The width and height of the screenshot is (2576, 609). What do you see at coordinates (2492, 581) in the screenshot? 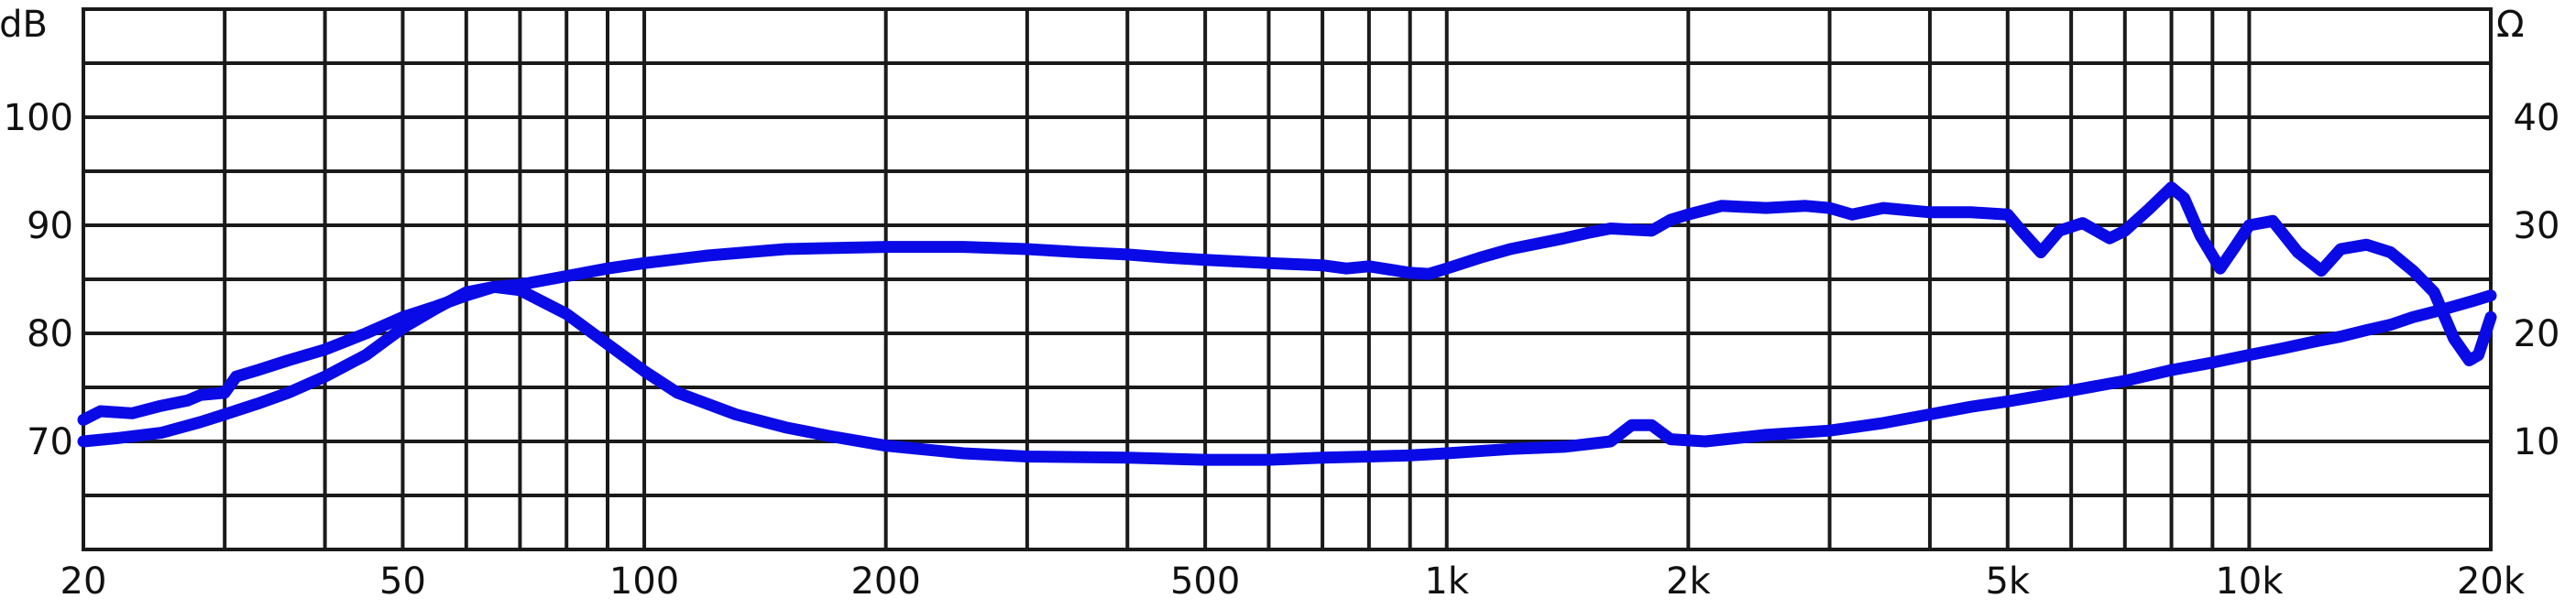
I see `x-tick-label: 20k` at bounding box center [2492, 581].